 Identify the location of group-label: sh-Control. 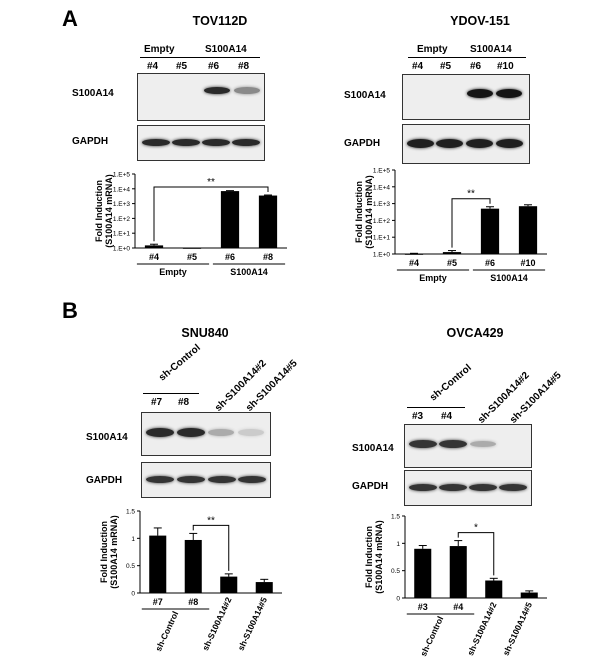
(431, 636).